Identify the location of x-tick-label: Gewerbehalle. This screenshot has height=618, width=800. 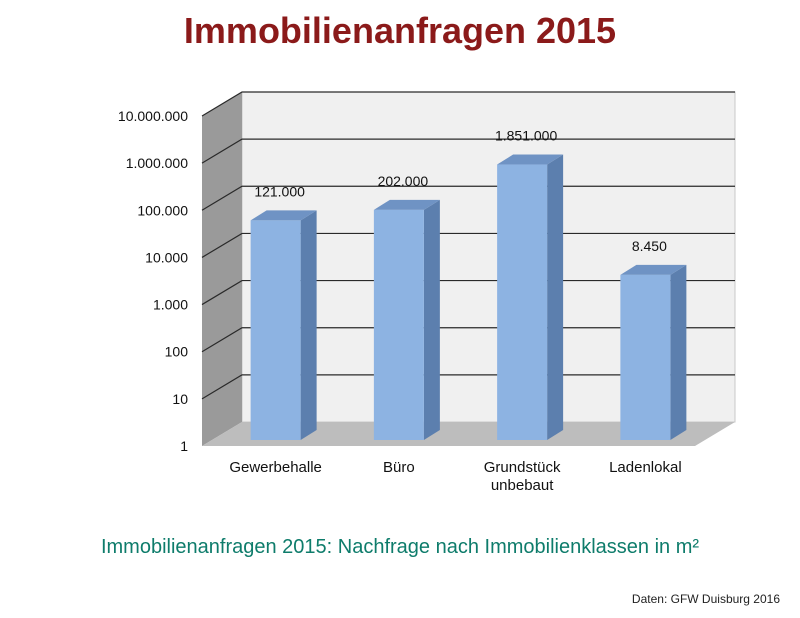
(275, 467).